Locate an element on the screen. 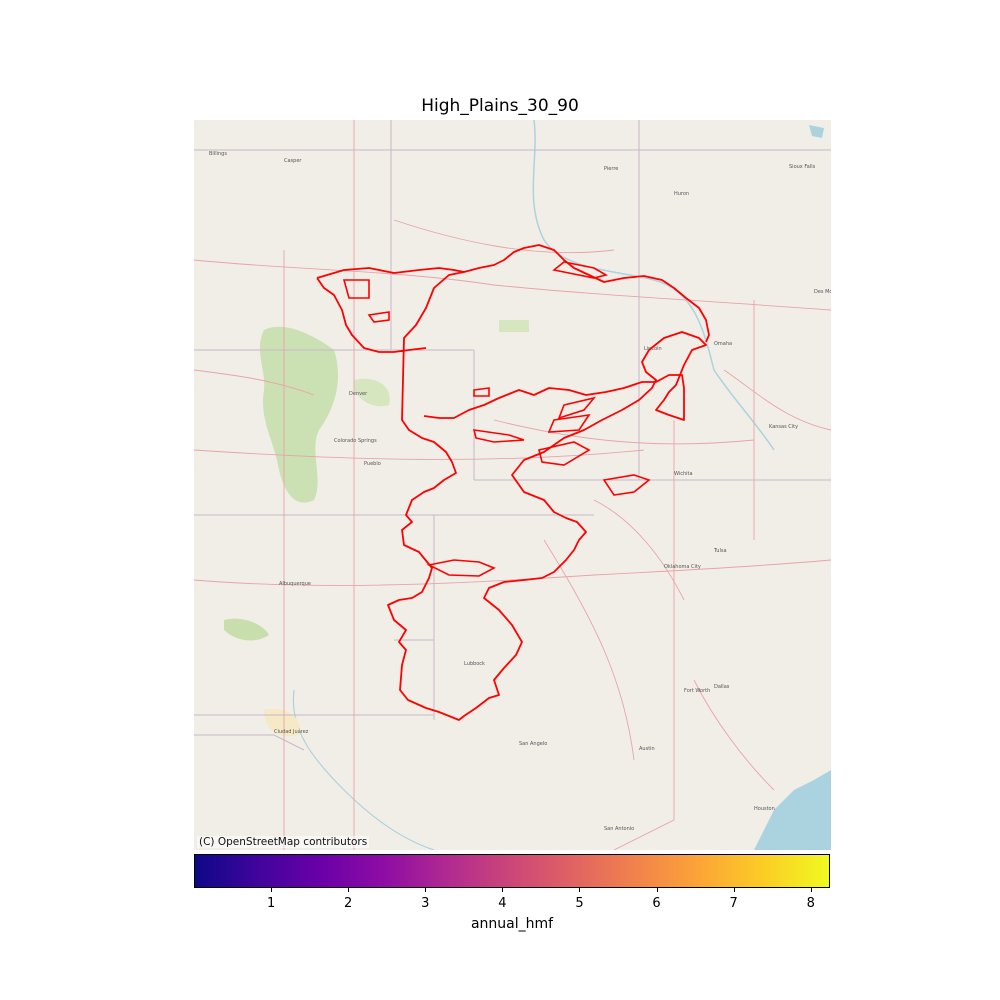 Image resolution: width=1000 pixels, height=1000 pixels. svg-text: Austin is located at coordinates (647, 749).